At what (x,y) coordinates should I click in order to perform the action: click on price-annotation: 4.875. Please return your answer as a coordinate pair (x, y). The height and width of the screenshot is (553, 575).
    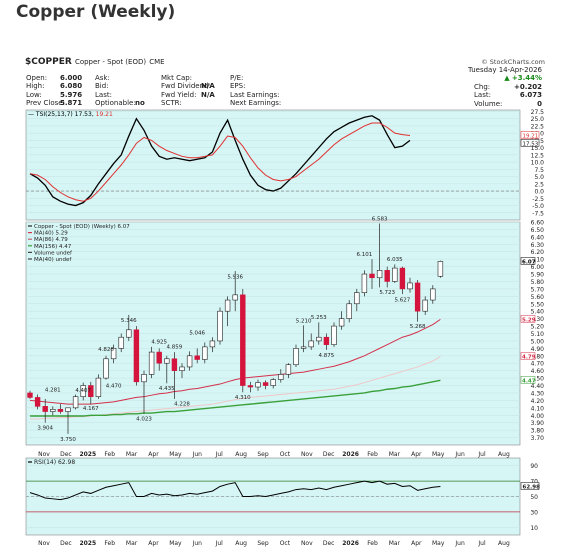
    Looking at the image, I should click on (327, 356).